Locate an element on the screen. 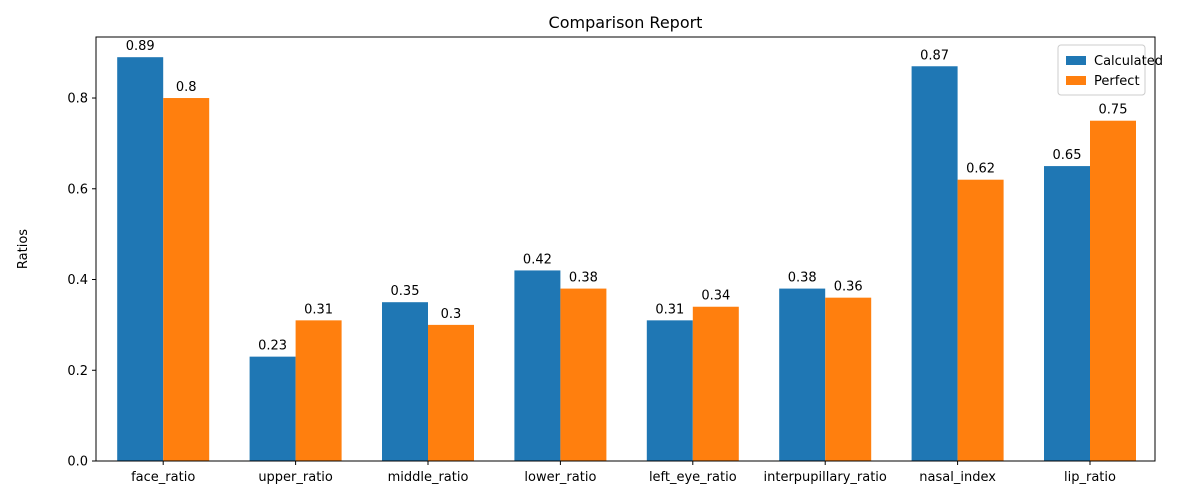 The image size is (1200, 500). legend: Calculated Perfect is located at coordinates (1110, 70).